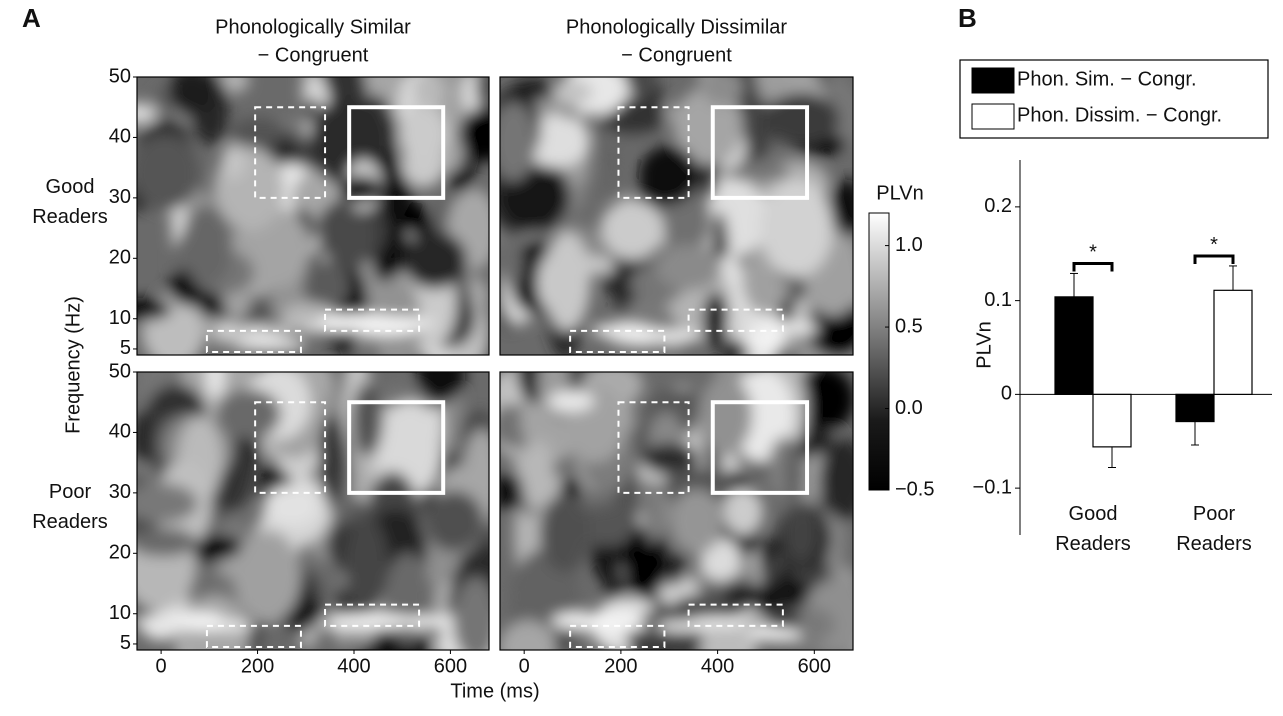  I want to click on y-axis-label: PLVn, so click(984, 344).